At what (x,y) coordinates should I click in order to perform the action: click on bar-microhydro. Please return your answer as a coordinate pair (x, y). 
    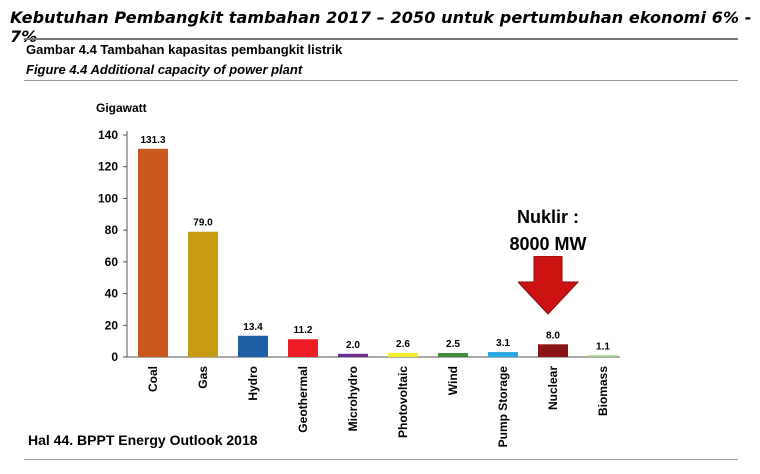
    Looking at the image, I should click on (353, 355).